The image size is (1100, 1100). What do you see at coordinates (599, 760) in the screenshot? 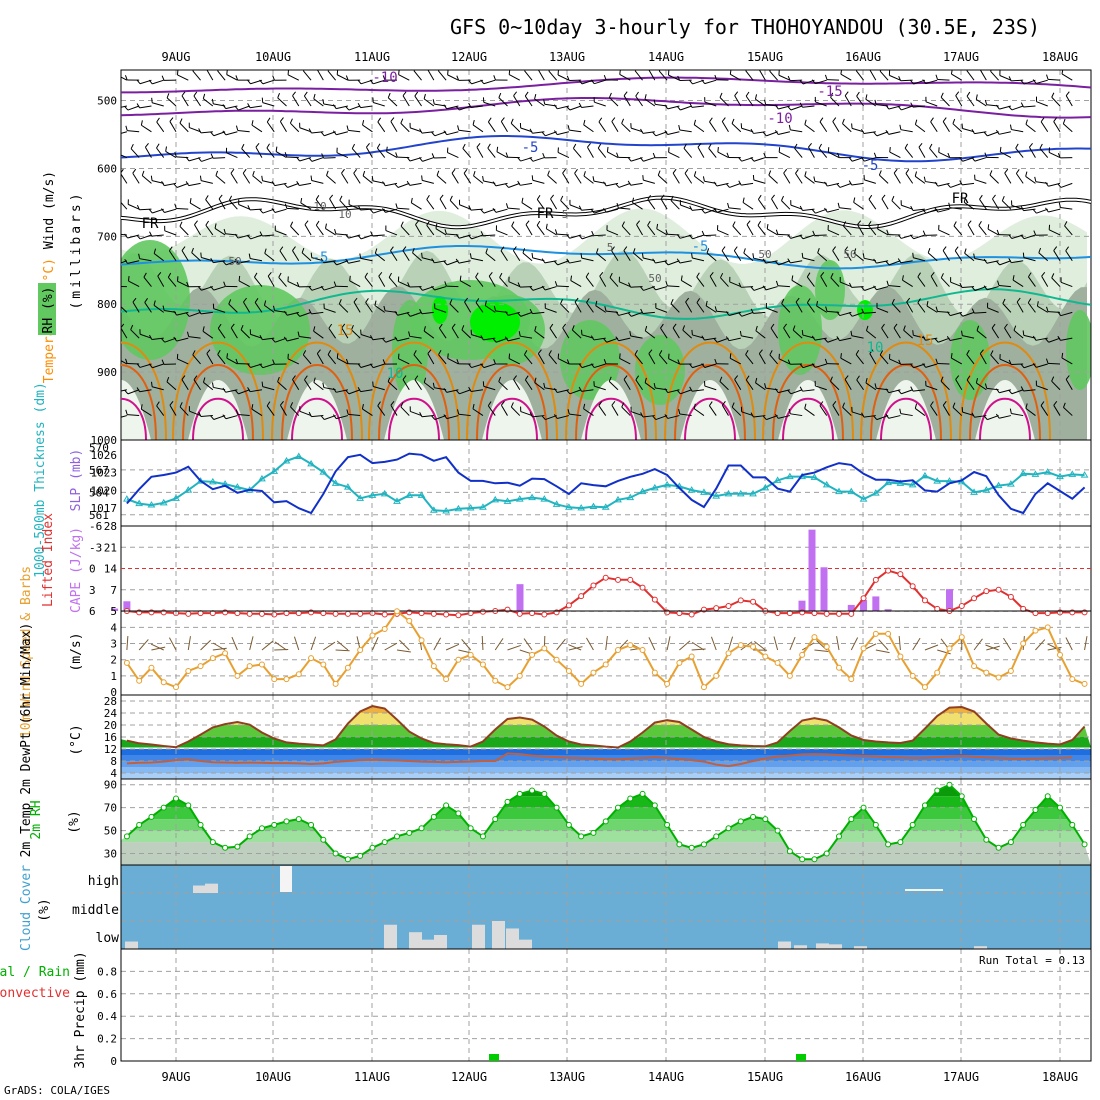
I see `dewpoint-line` at bounding box center [599, 760].